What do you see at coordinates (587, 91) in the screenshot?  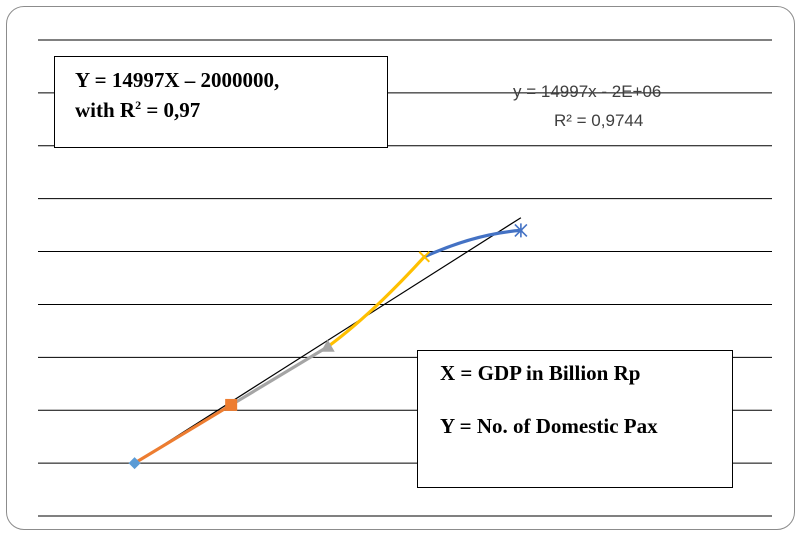 I see `trendline-equation: y = 14997x - 2E+06` at bounding box center [587, 91].